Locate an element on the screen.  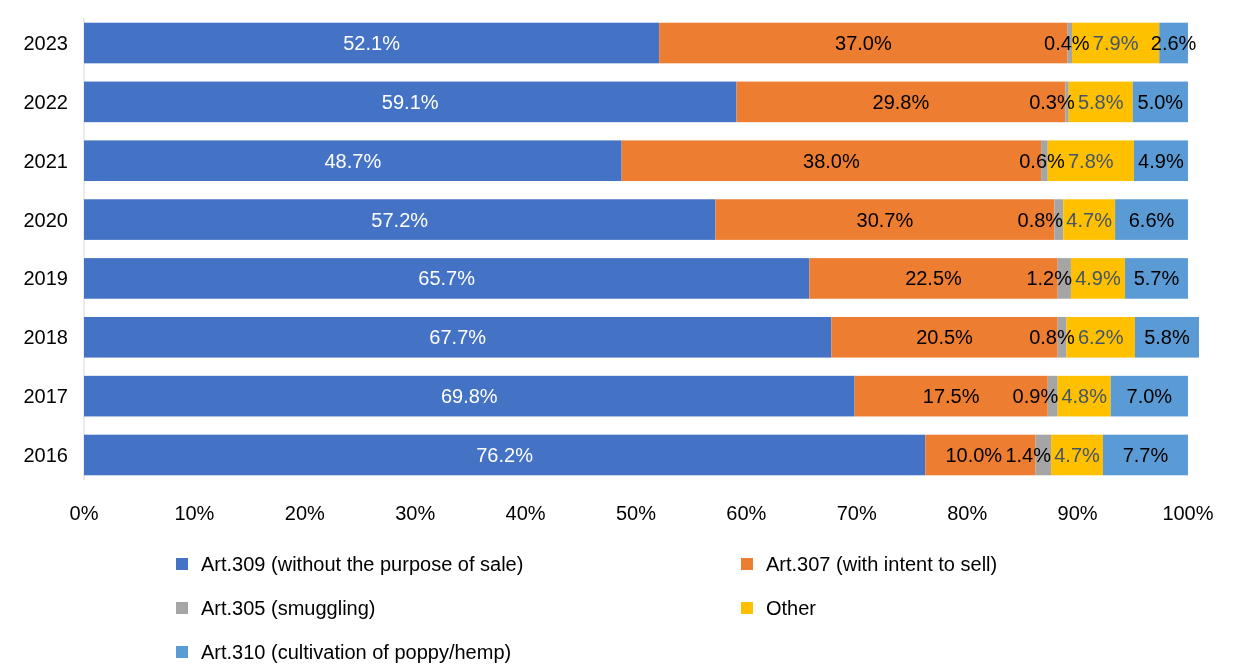
y-tick-label: 2017 is located at coordinates (45, 396).